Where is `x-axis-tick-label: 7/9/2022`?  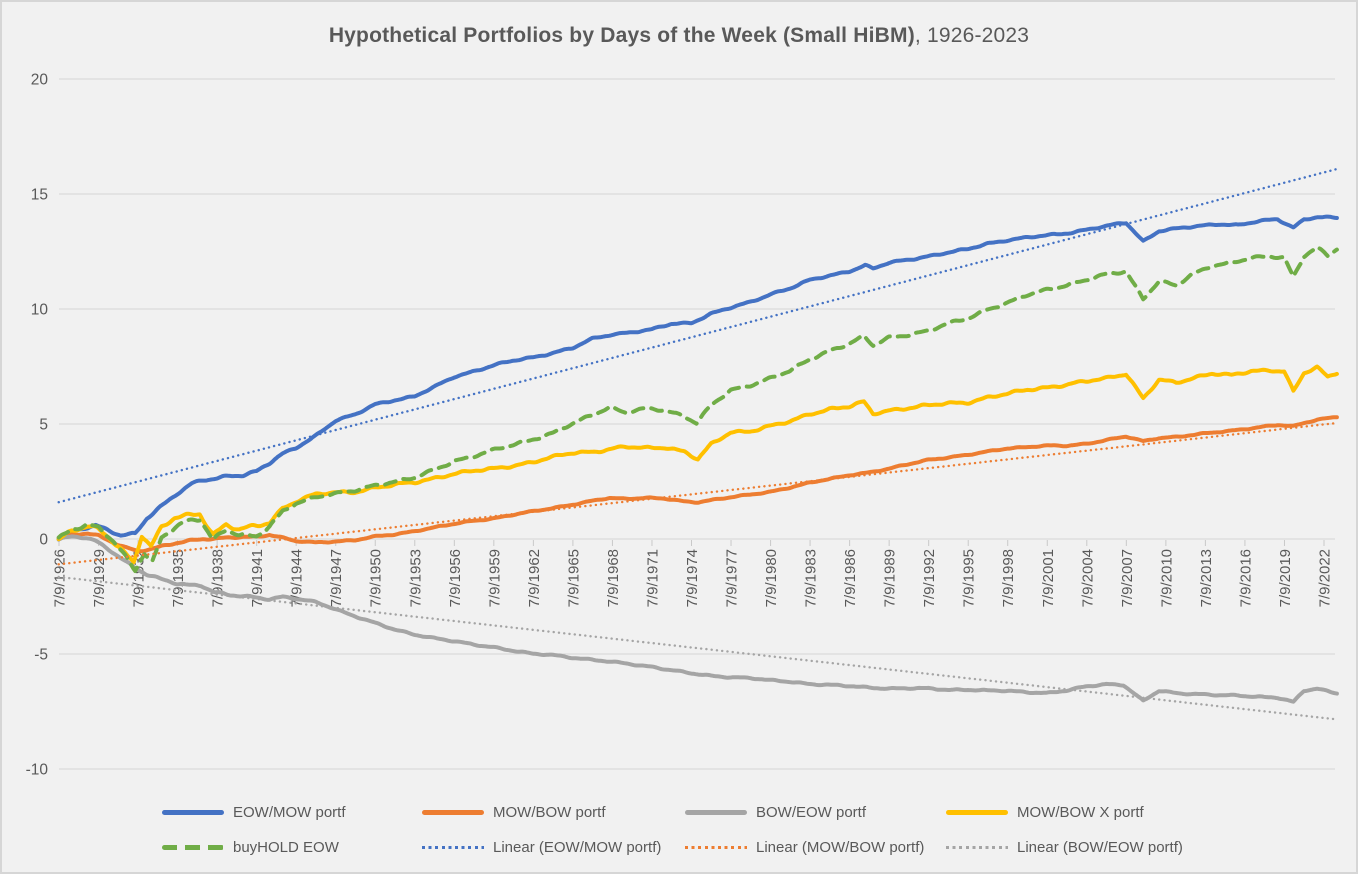
x-axis-tick-label: 7/9/2022 is located at coordinates (1324, 578).